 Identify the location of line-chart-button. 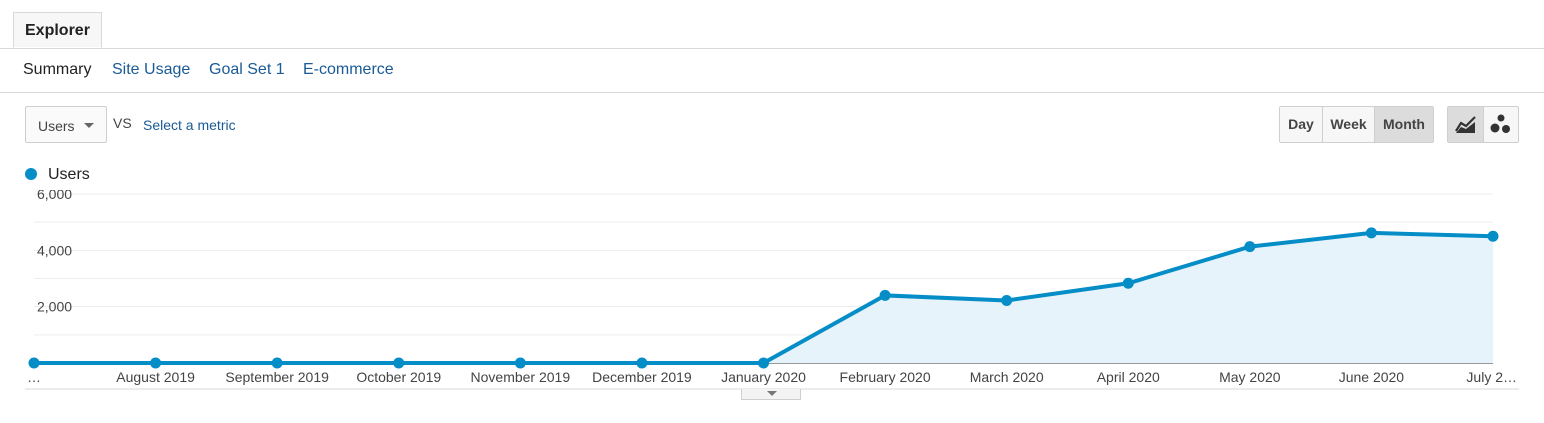
(1466, 124).